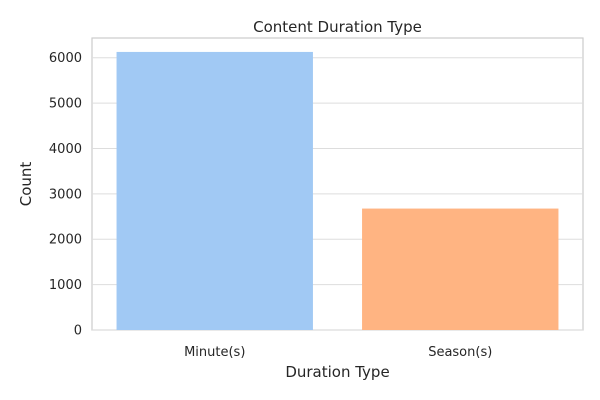 This screenshot has height=400, width=600. Describe the element at coordinates (65, 149) in the screenshot. I see `y-tick-label: 4000` at that location.